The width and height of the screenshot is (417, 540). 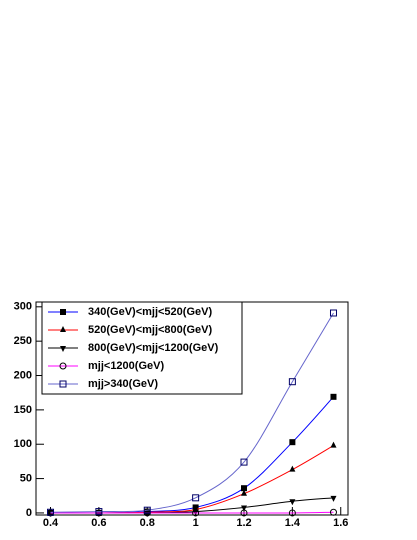 I want to click on x-tick-label: 1.4, so click(x=293, y=523).